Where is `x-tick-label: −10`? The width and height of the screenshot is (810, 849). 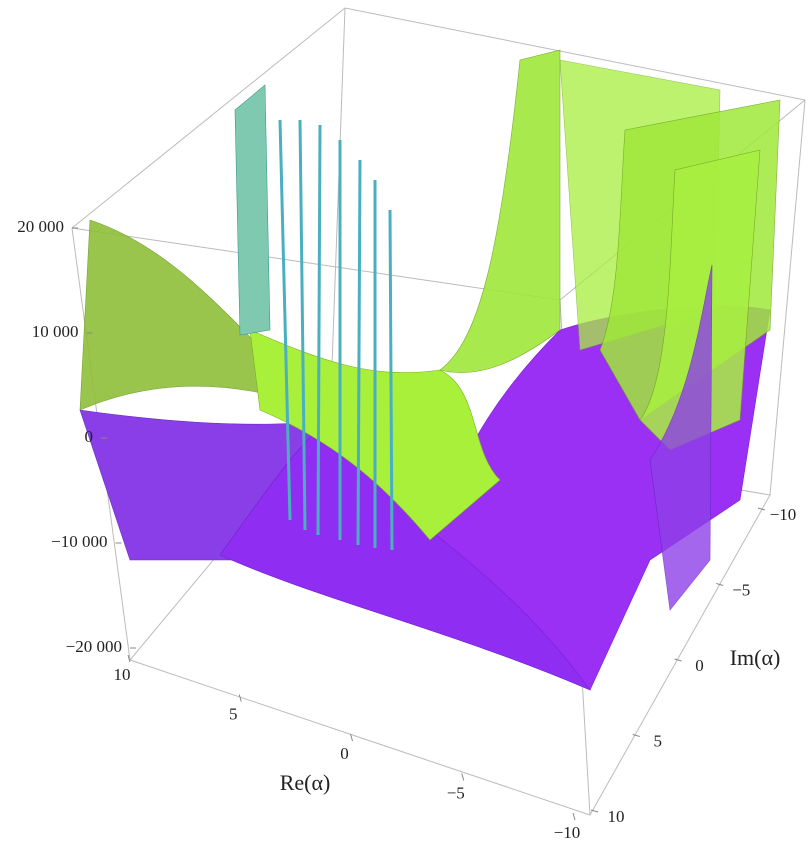 x-tick-label: −10 is located at coordinates (567, 832).